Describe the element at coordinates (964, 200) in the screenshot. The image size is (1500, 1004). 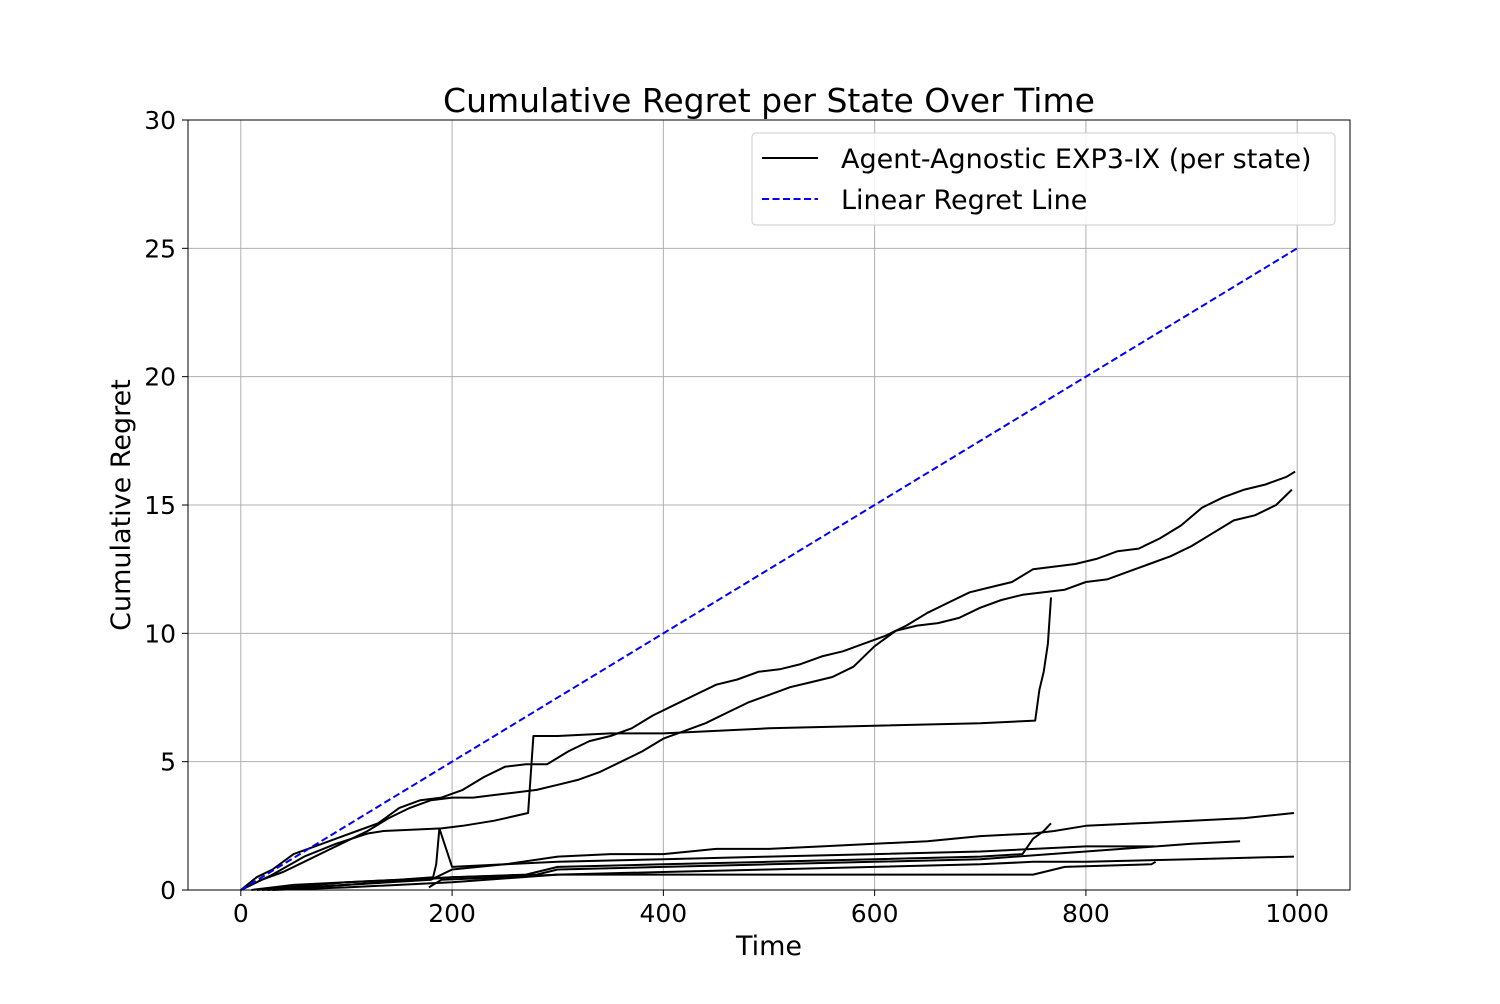
I see `legend-label-linear: Linear Regret Line` at that location.